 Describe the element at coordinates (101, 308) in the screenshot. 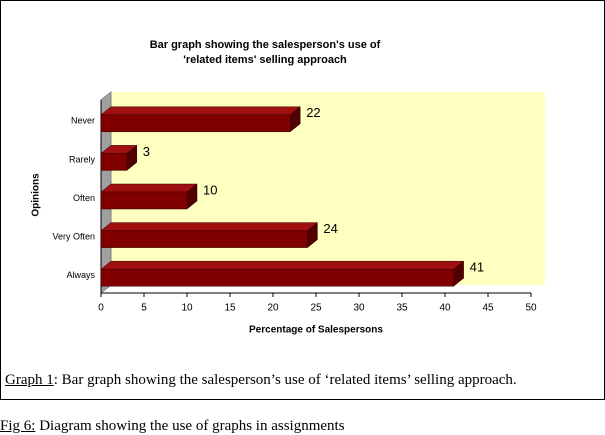

I see `x-tick-label: 0` at that location.